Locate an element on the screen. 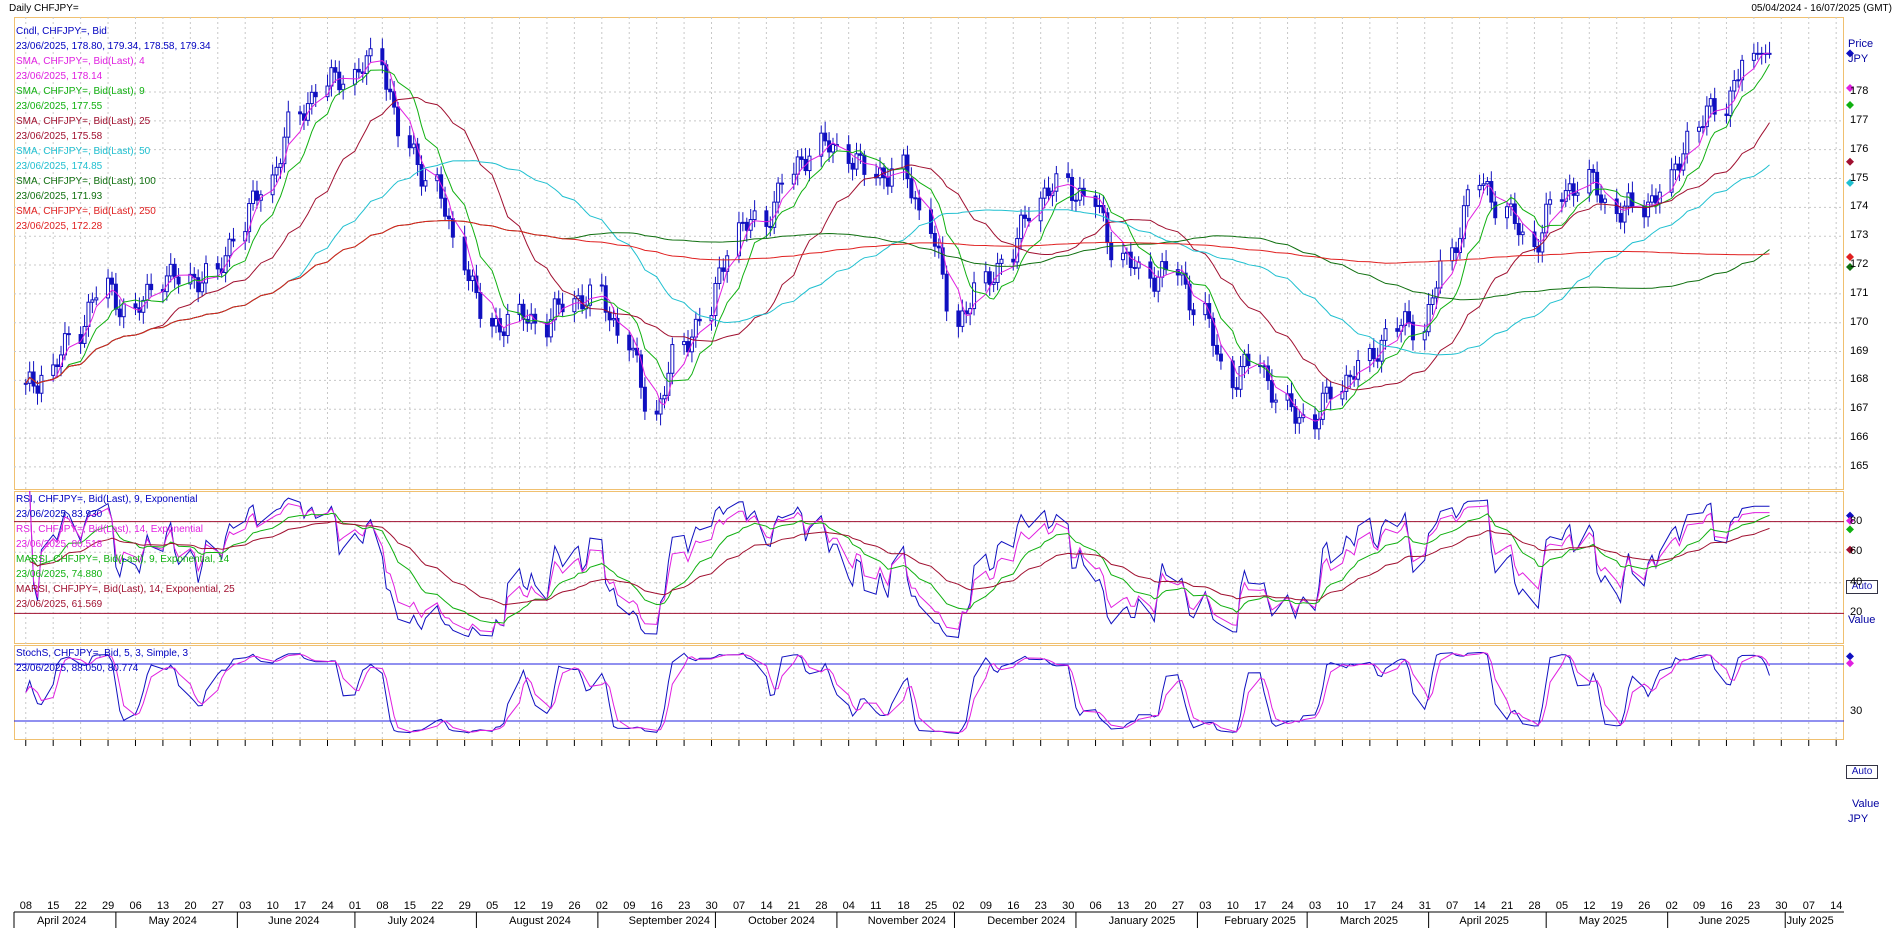  x-tick-label: 24 is located at coordinates (1287, 906).